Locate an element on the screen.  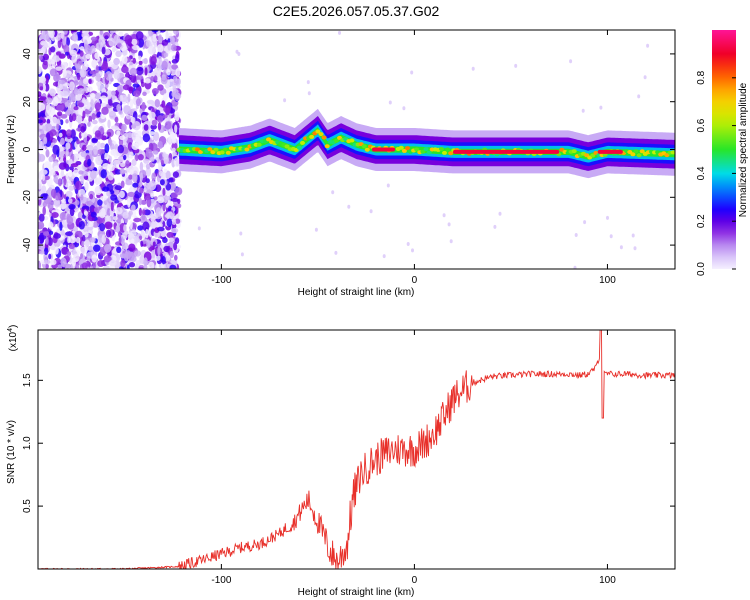
y-tick-label: 0 is located at coordinates (27, 149).